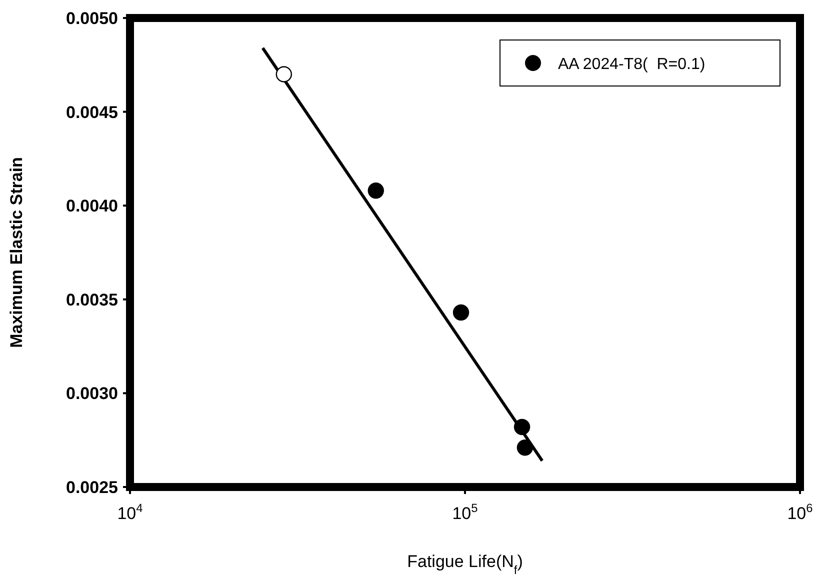 Image resolution: width=826 pixels, height=575 pixels. Describe the element at coordinates (130, 512) in the screenshot. I see `x-tick-label: 10$^{4}$` at that location.